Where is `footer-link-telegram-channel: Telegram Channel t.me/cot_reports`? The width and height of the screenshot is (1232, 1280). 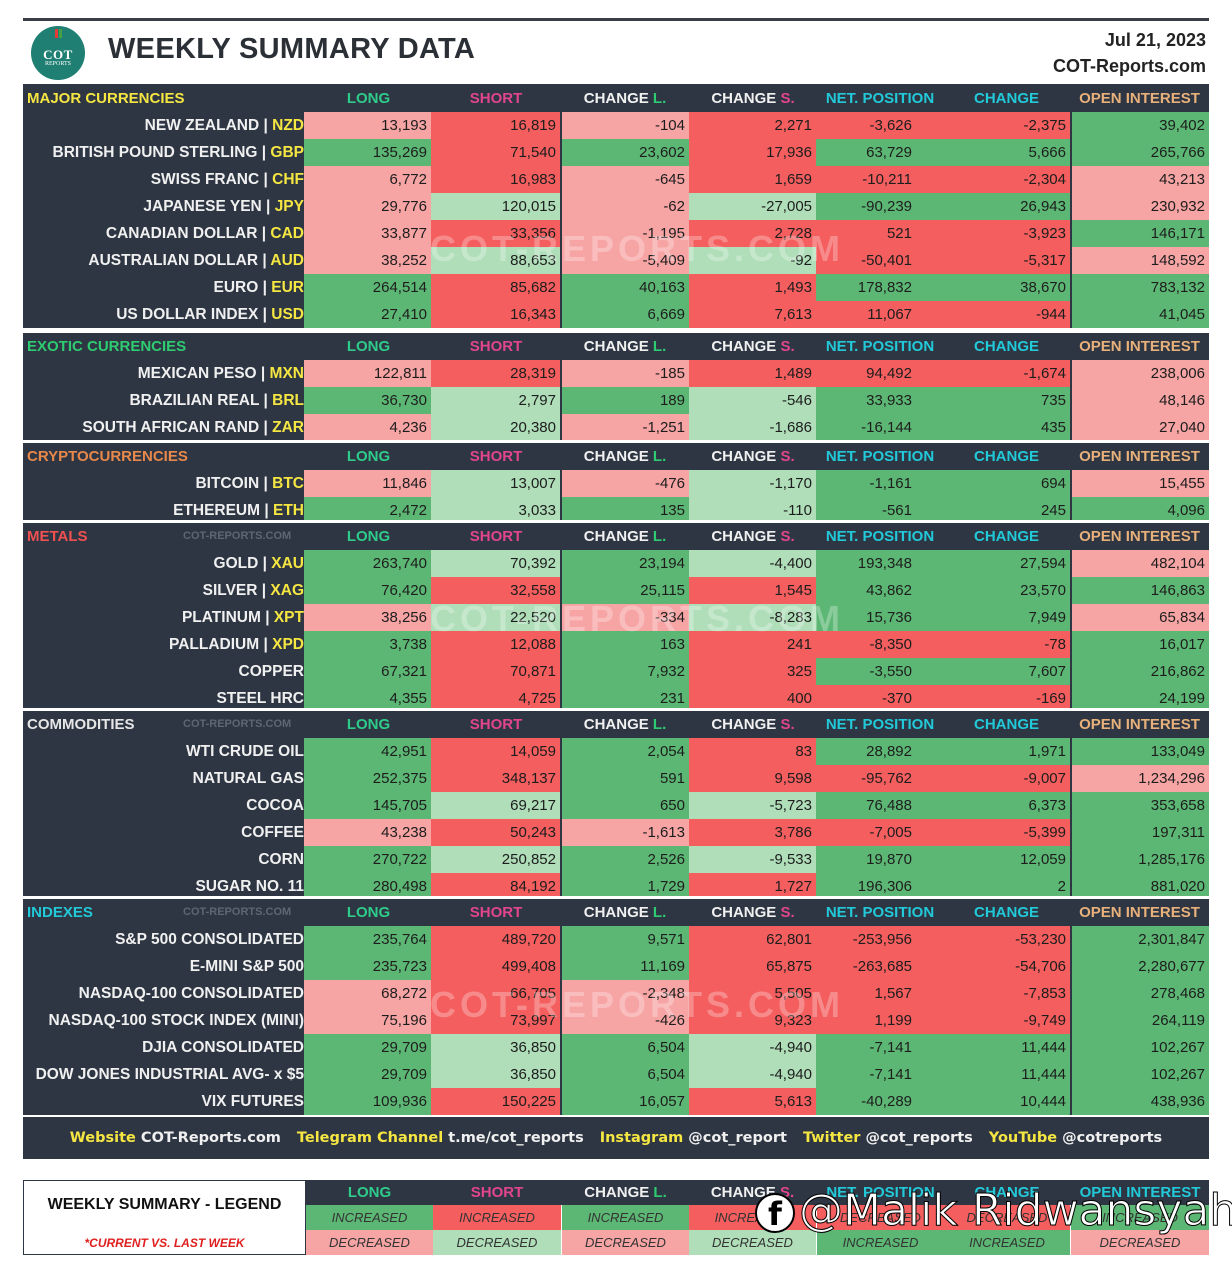
footer-link-telegram-channel: Telegram Channel t.me/cot_reports is located at coordinates (440, 1138).